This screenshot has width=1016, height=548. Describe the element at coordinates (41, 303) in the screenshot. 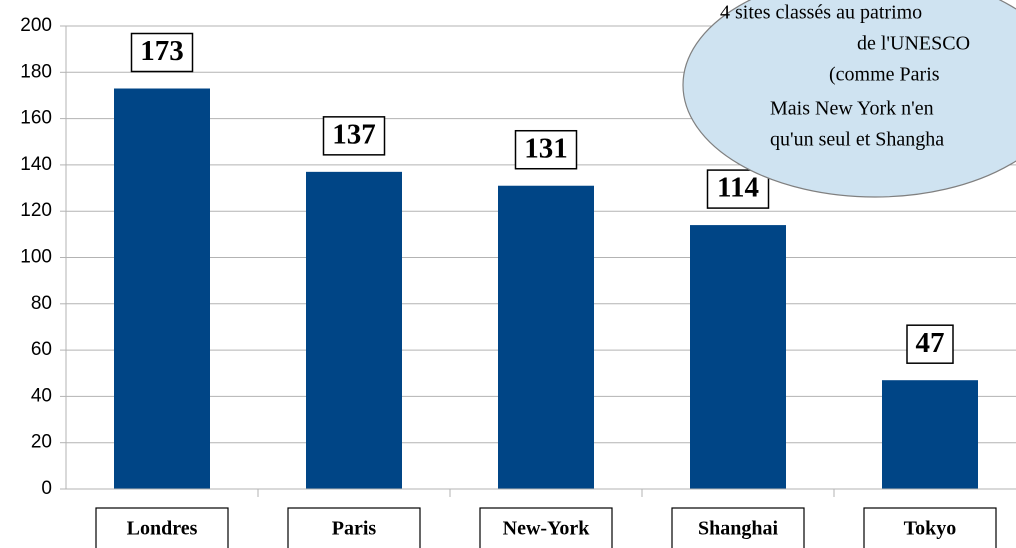

I see `y-tick-label: 80` at that location.